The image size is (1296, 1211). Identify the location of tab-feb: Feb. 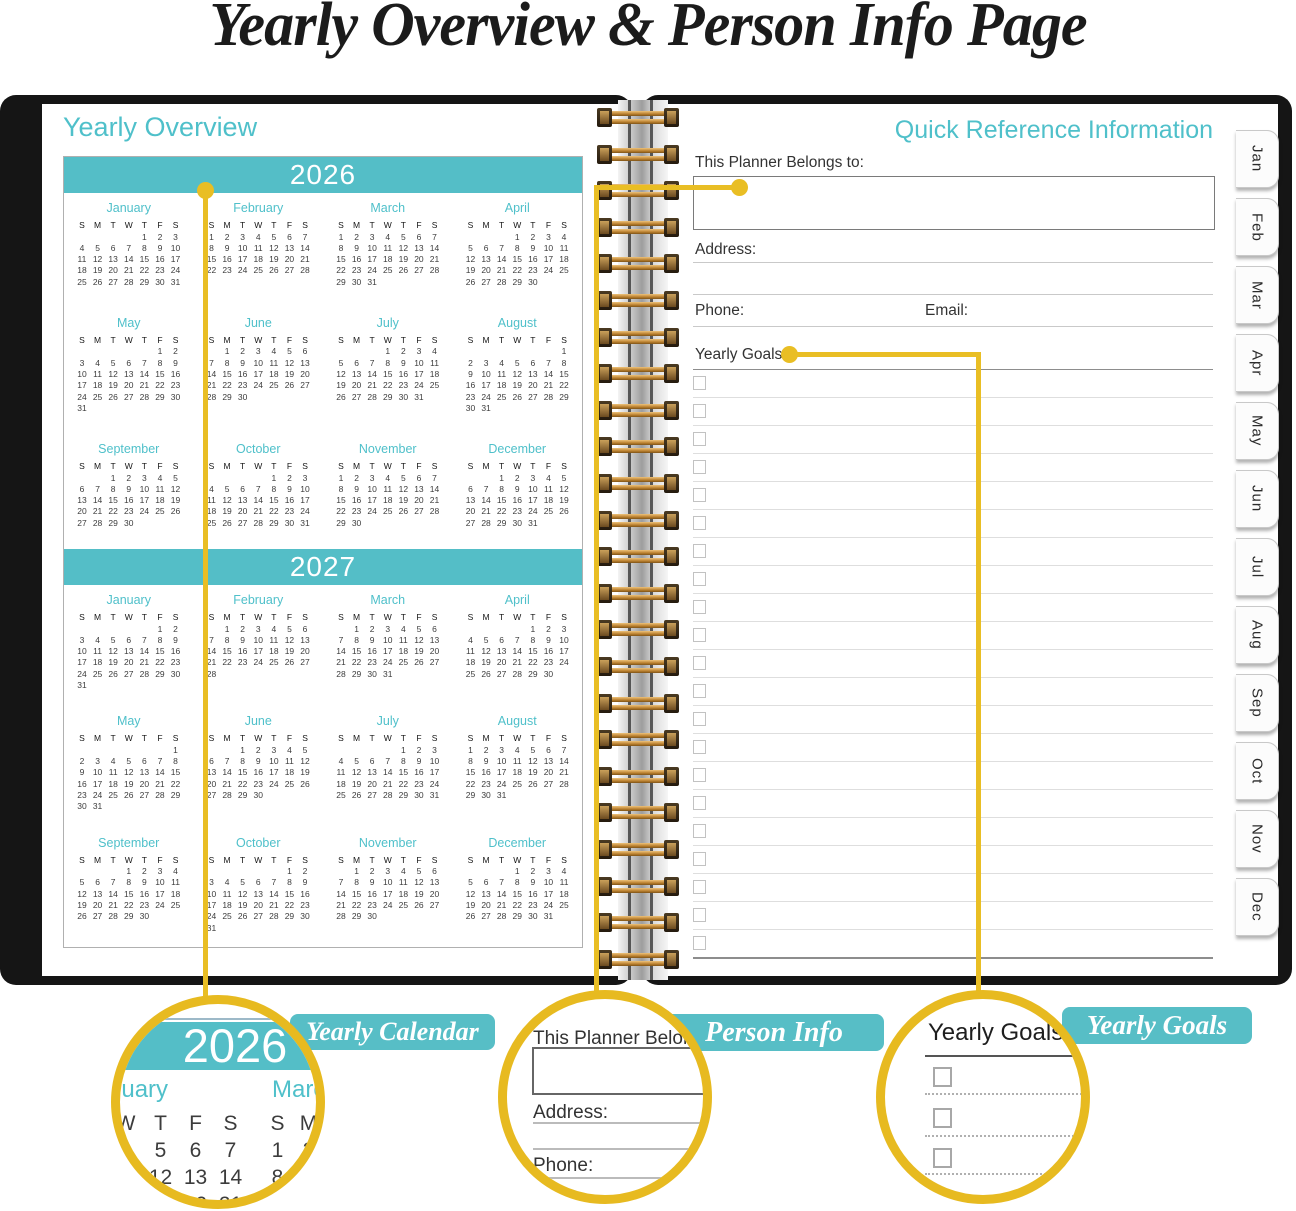
(1257, 227).